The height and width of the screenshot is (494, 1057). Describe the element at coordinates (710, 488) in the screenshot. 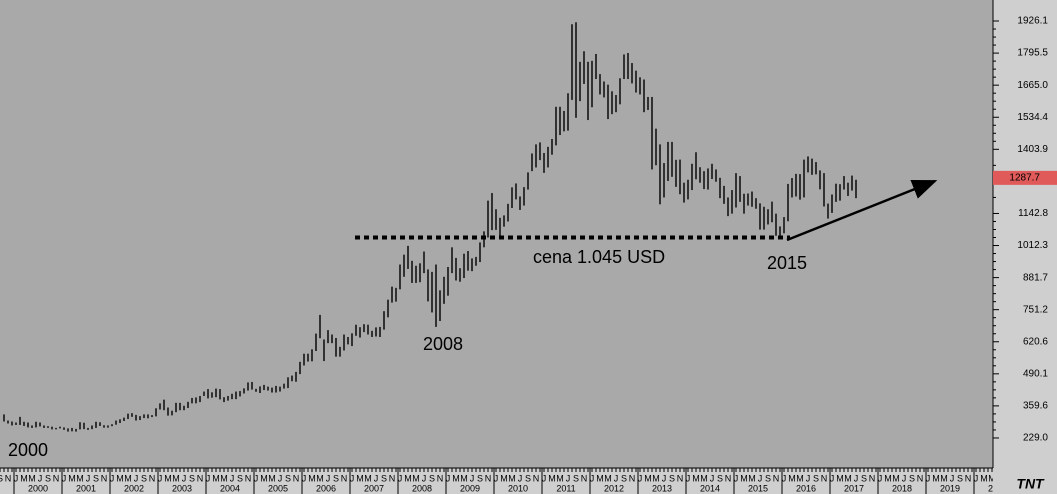

I see `year-label: 2014` at that location.